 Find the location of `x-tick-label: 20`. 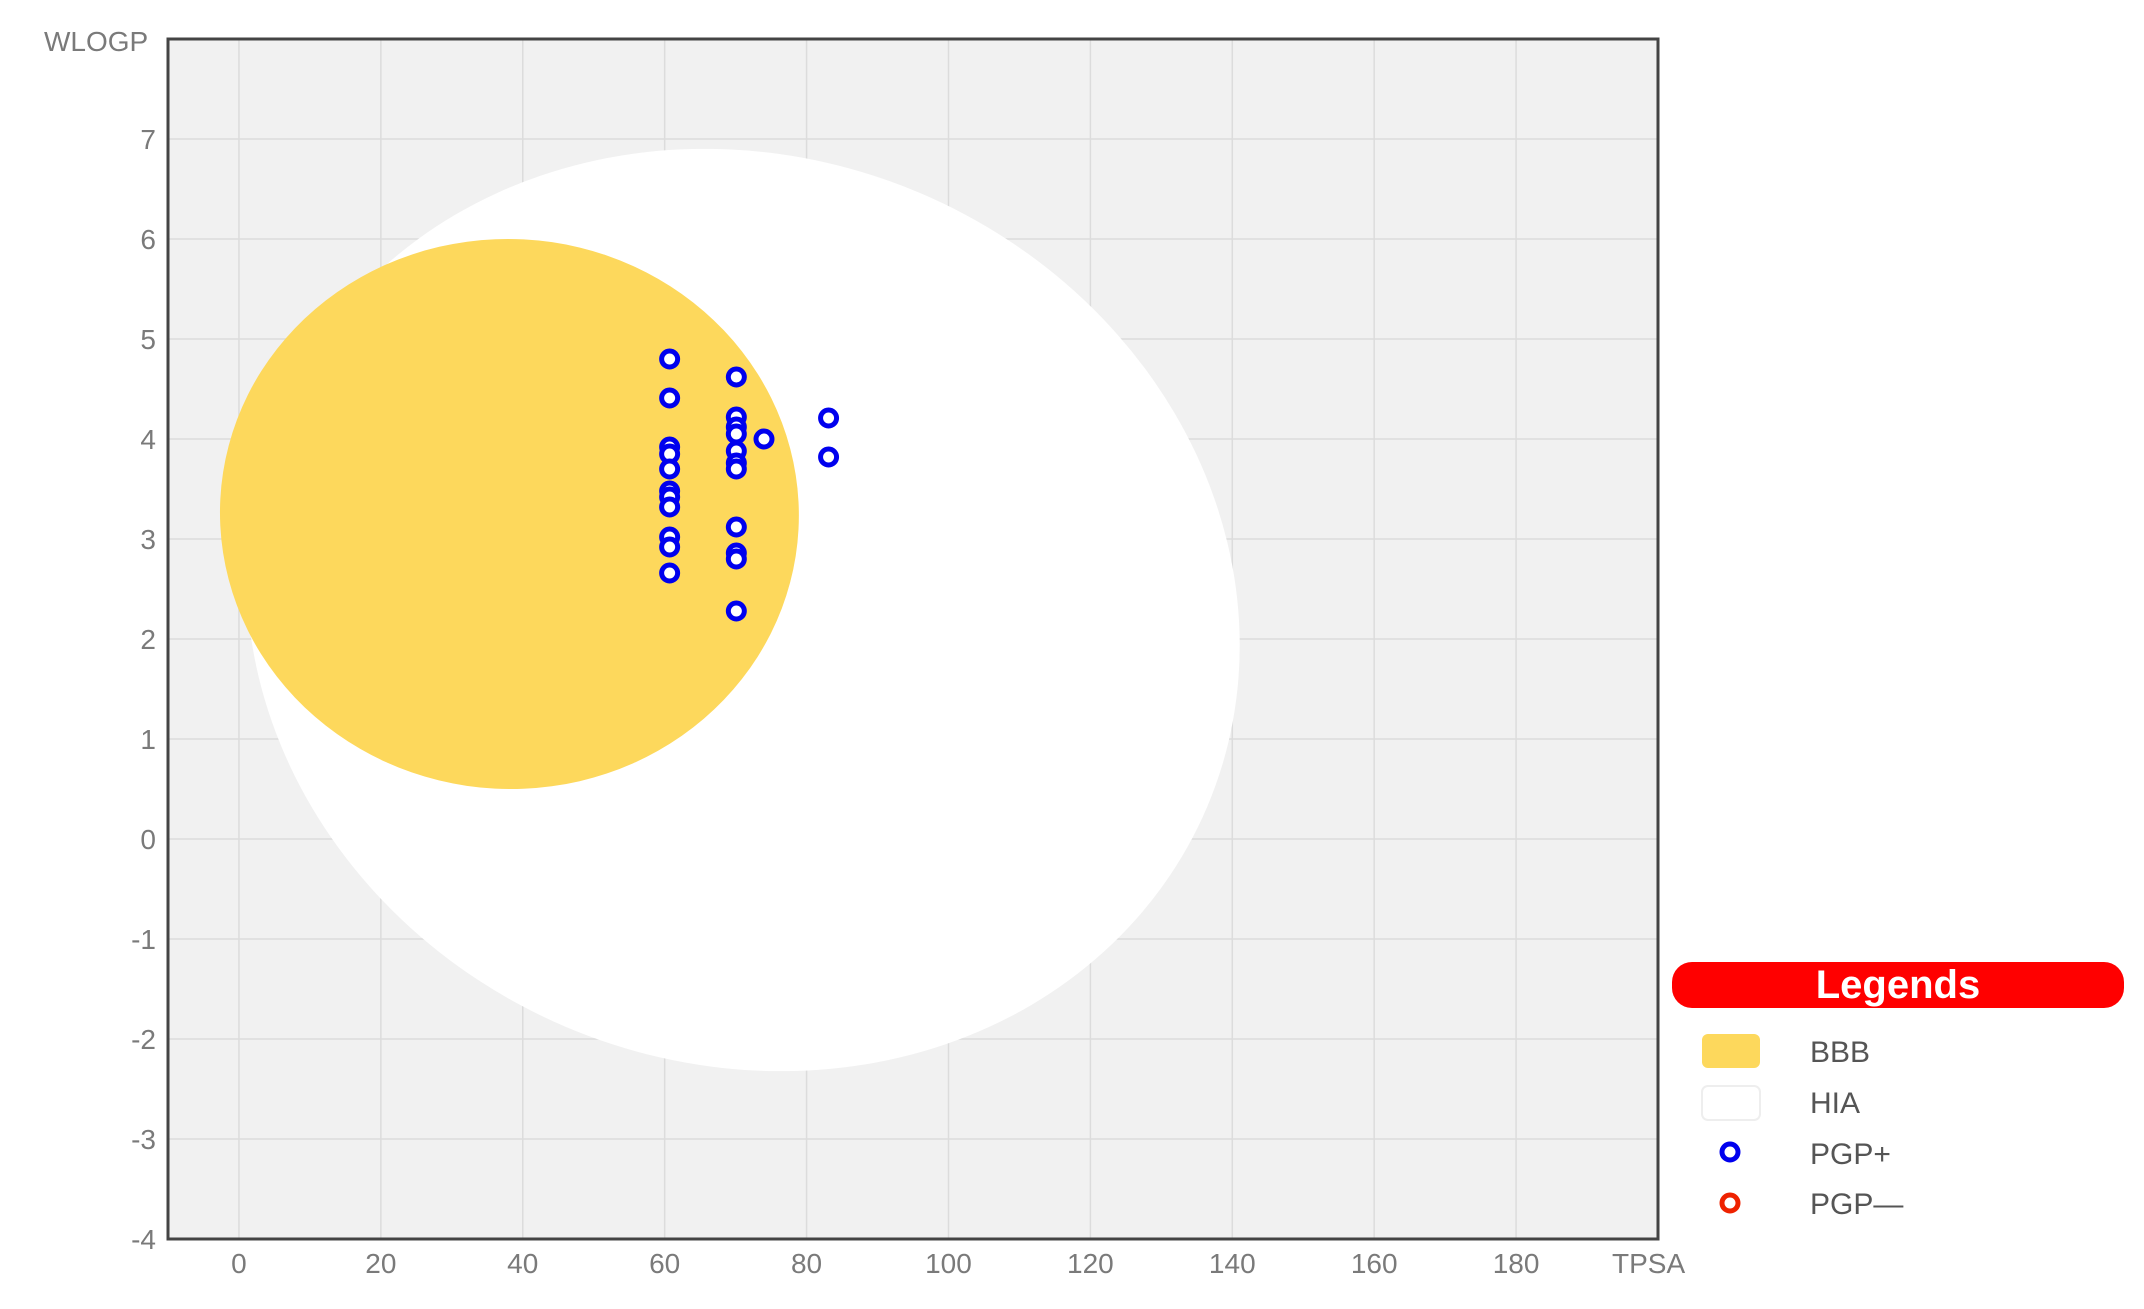

x-tick-label: 20 is located at coordinates (380, 1263).